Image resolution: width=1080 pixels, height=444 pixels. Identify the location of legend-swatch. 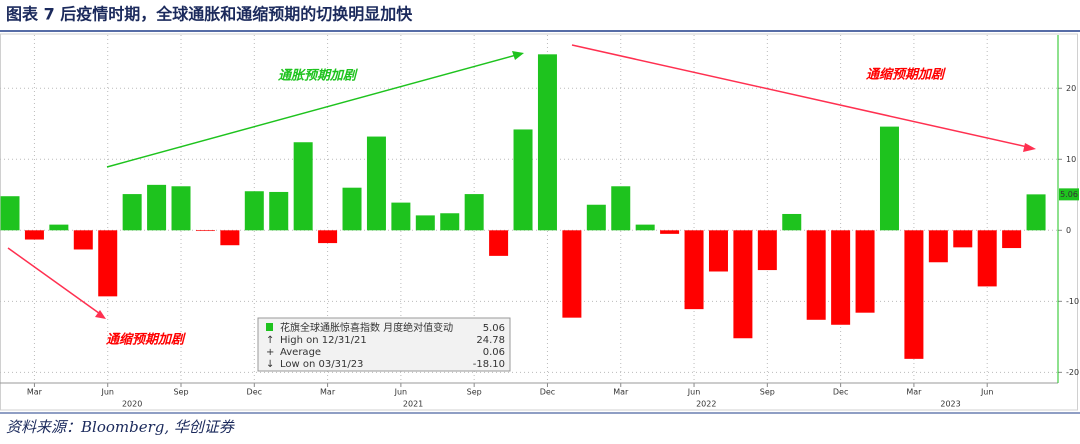
(269, 327).